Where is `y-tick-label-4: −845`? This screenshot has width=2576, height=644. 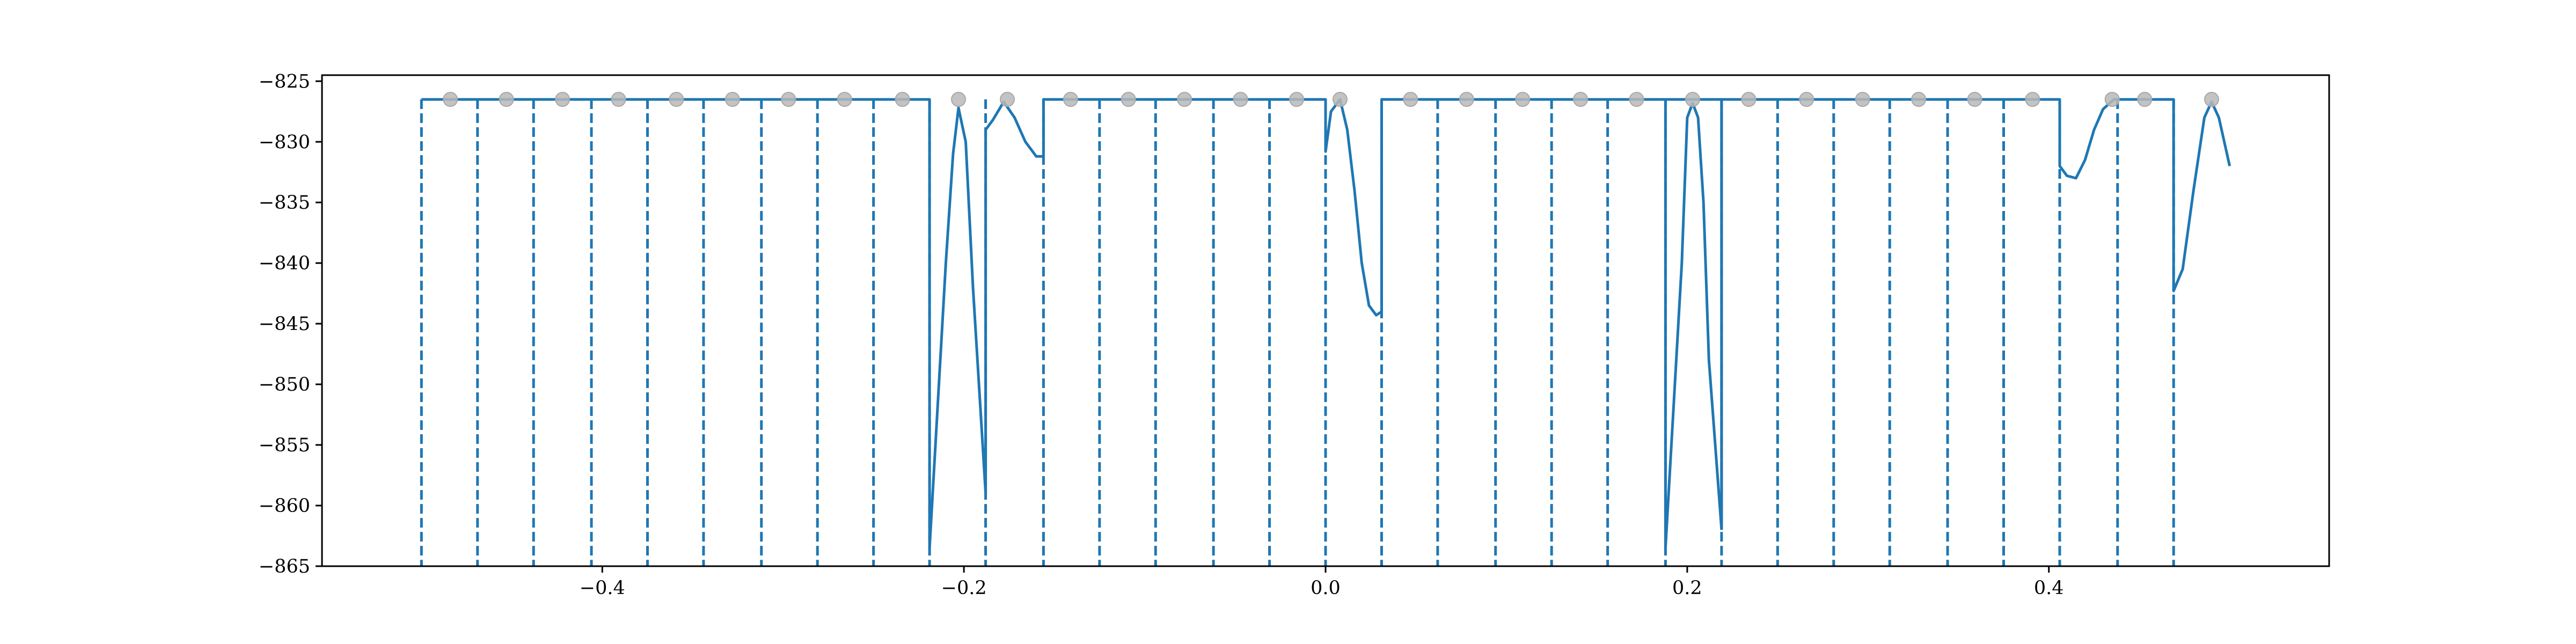 y-tick-label-4: −845 is located at coordinates (284, 324).